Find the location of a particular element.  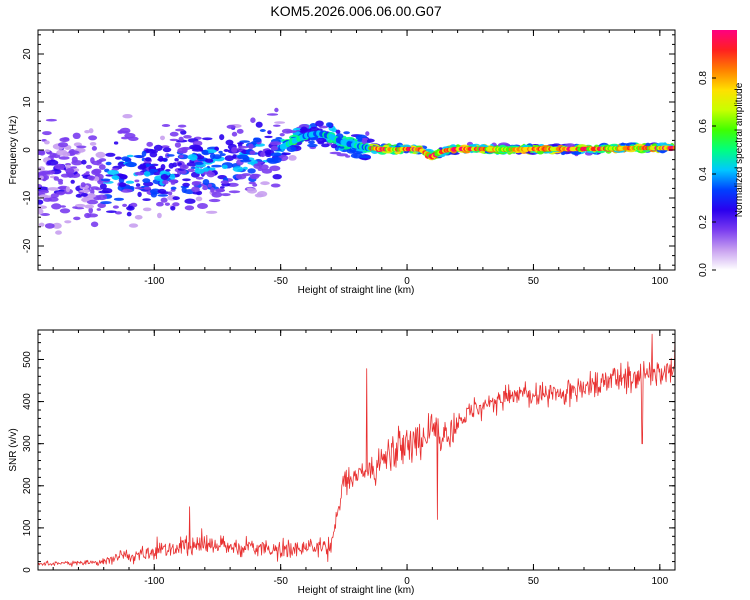

snr-y-tick-label: 400 is located at coordinates (27, 401).